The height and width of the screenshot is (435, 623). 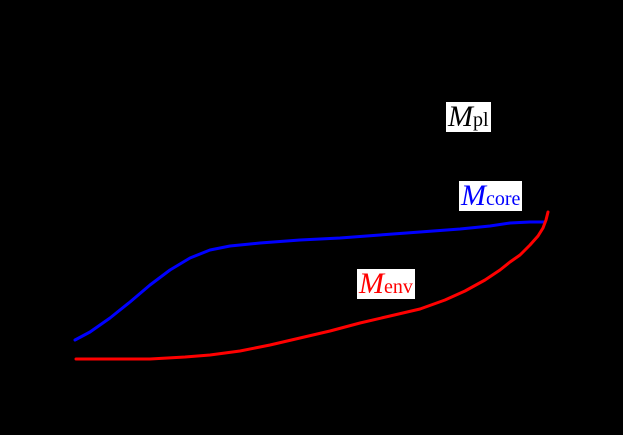 What do you see at coordinates (398, 287) in the screenshot?
I see `m-env-label-sub: env` at bounding box center [398, 287].